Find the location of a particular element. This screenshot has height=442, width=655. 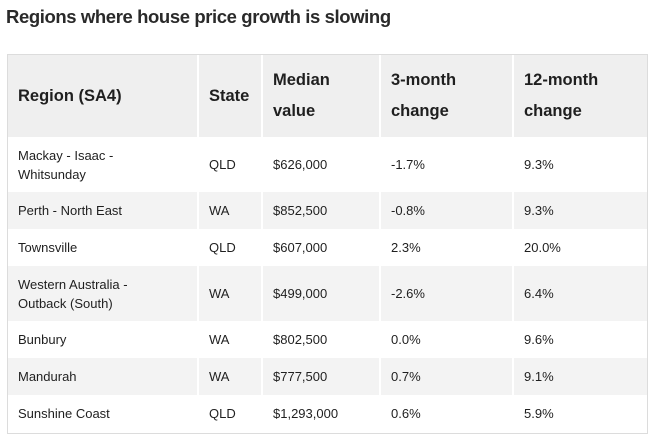

table-row: Townsville QLD $607,000 2.3% 20.0% is located at coordinates (327, 247).